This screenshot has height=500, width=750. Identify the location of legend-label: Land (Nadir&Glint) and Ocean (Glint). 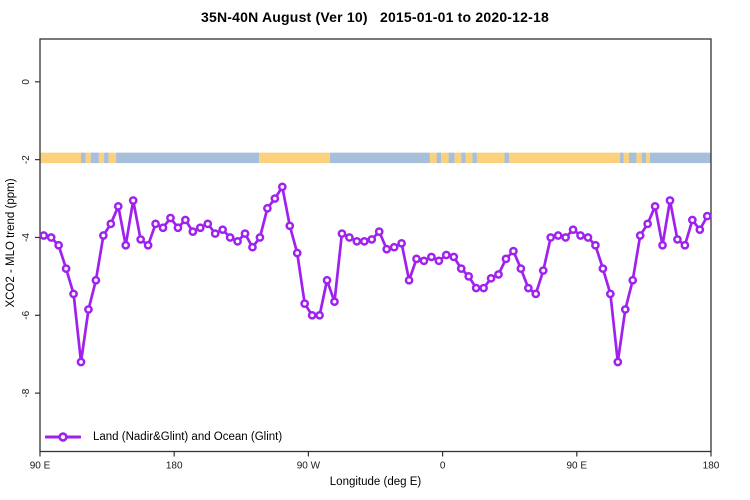
(188, 437).